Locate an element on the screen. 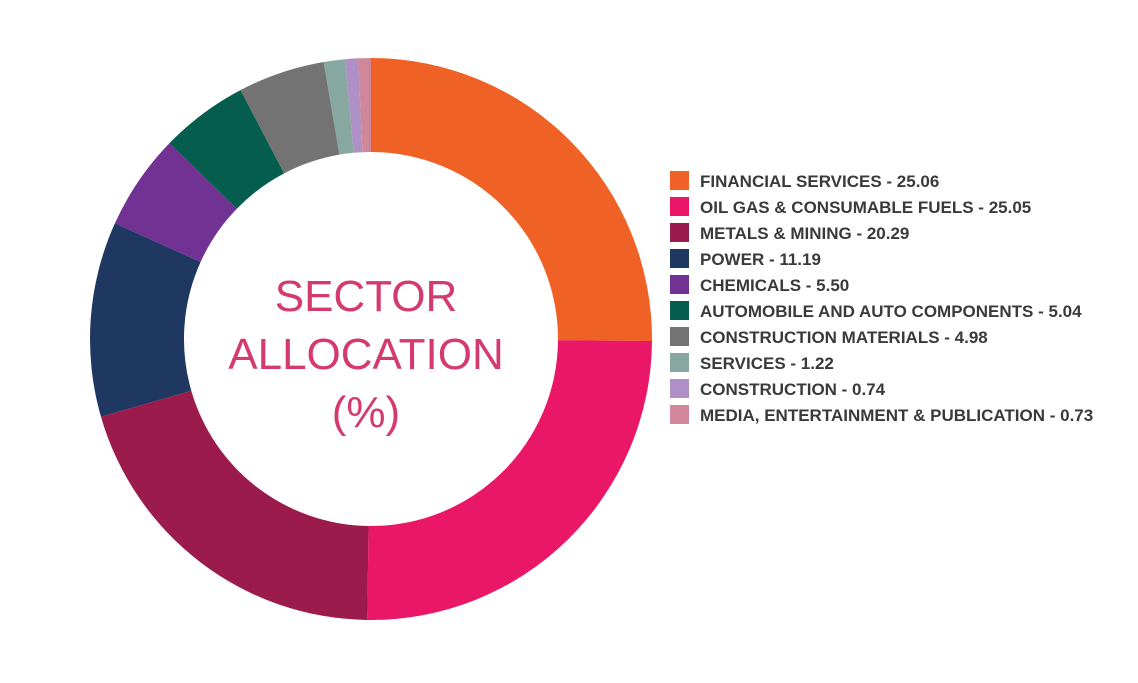 The image size is (1138, 683). legend-item: CONSTRUCTION - 0.74 is located at coordinates (890, 389).